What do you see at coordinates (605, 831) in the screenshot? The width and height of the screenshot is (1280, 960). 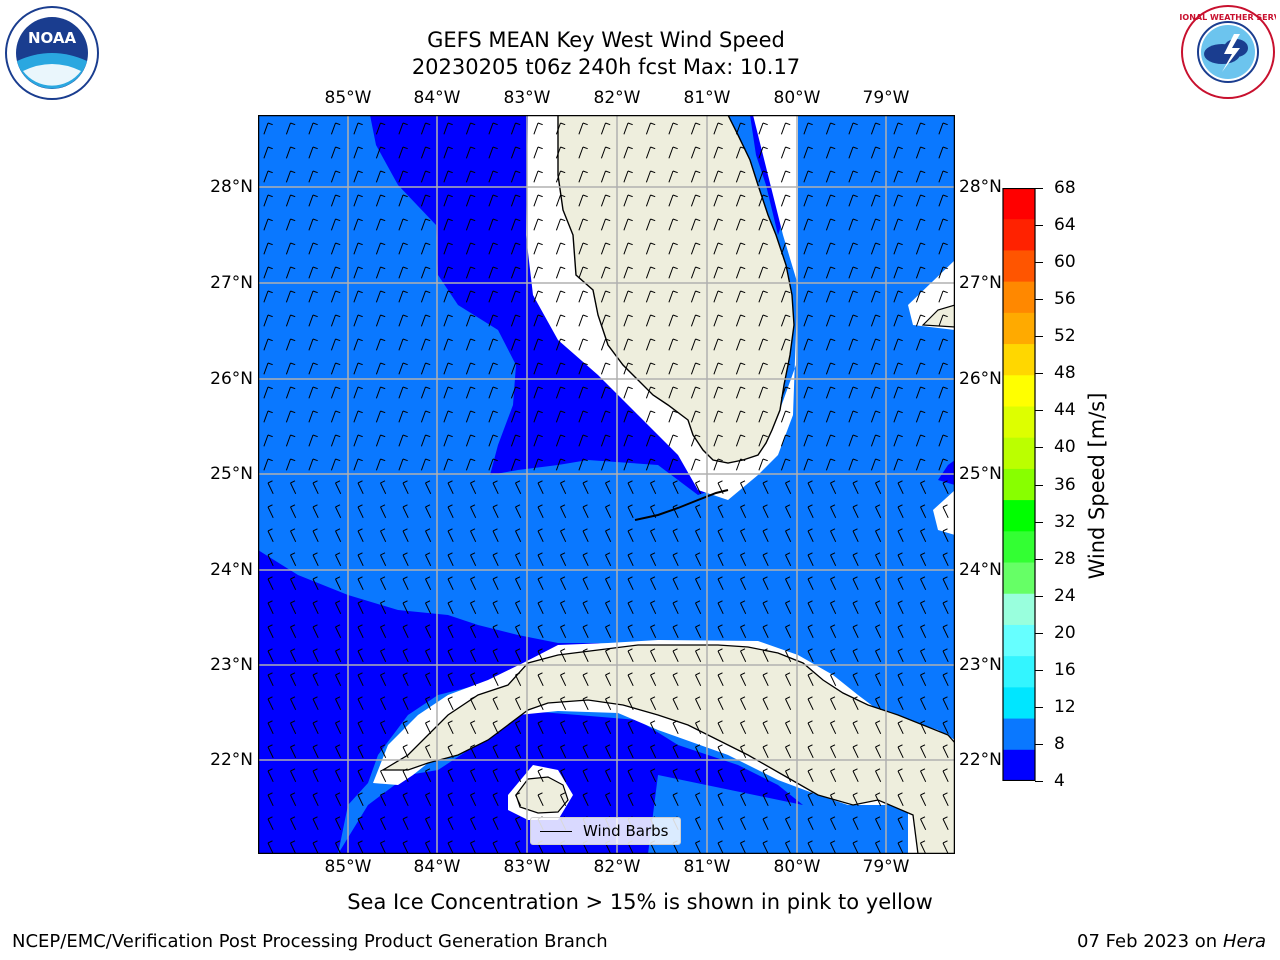 I see `wind-barbs-legend: Wind Barbs` at bounding box center [605, 831].